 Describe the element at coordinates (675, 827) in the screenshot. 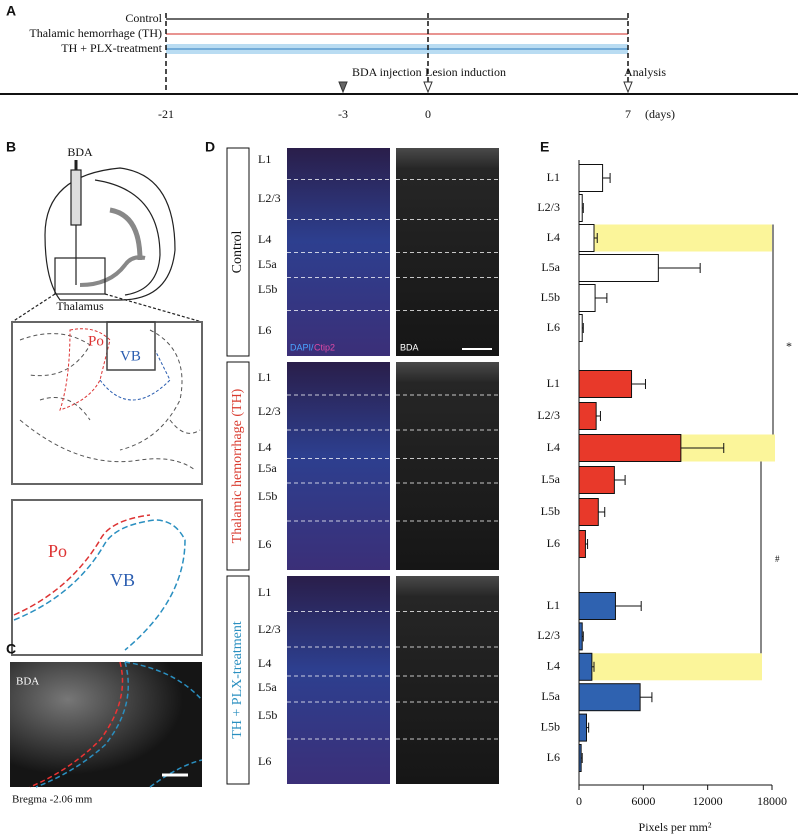

I see `x-axis-title: Pixels per mm²` at that location.